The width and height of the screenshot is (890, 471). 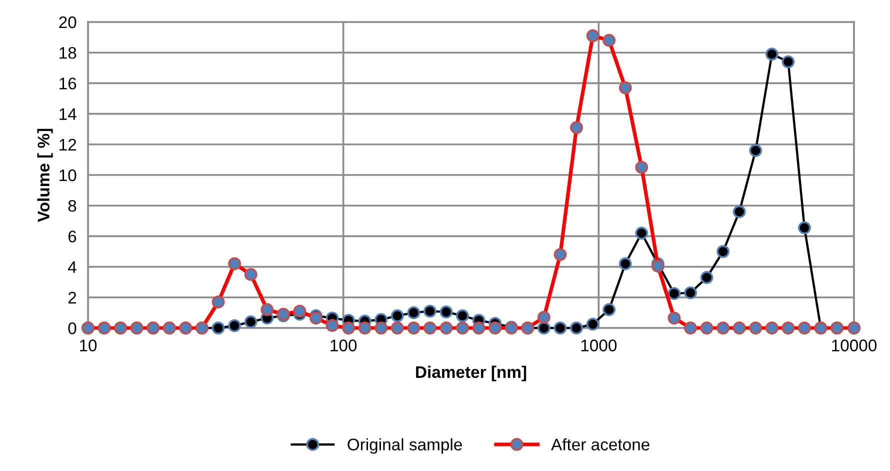 I want to click on y-axis-title: Volume [ %], so click(x=45, y=175).